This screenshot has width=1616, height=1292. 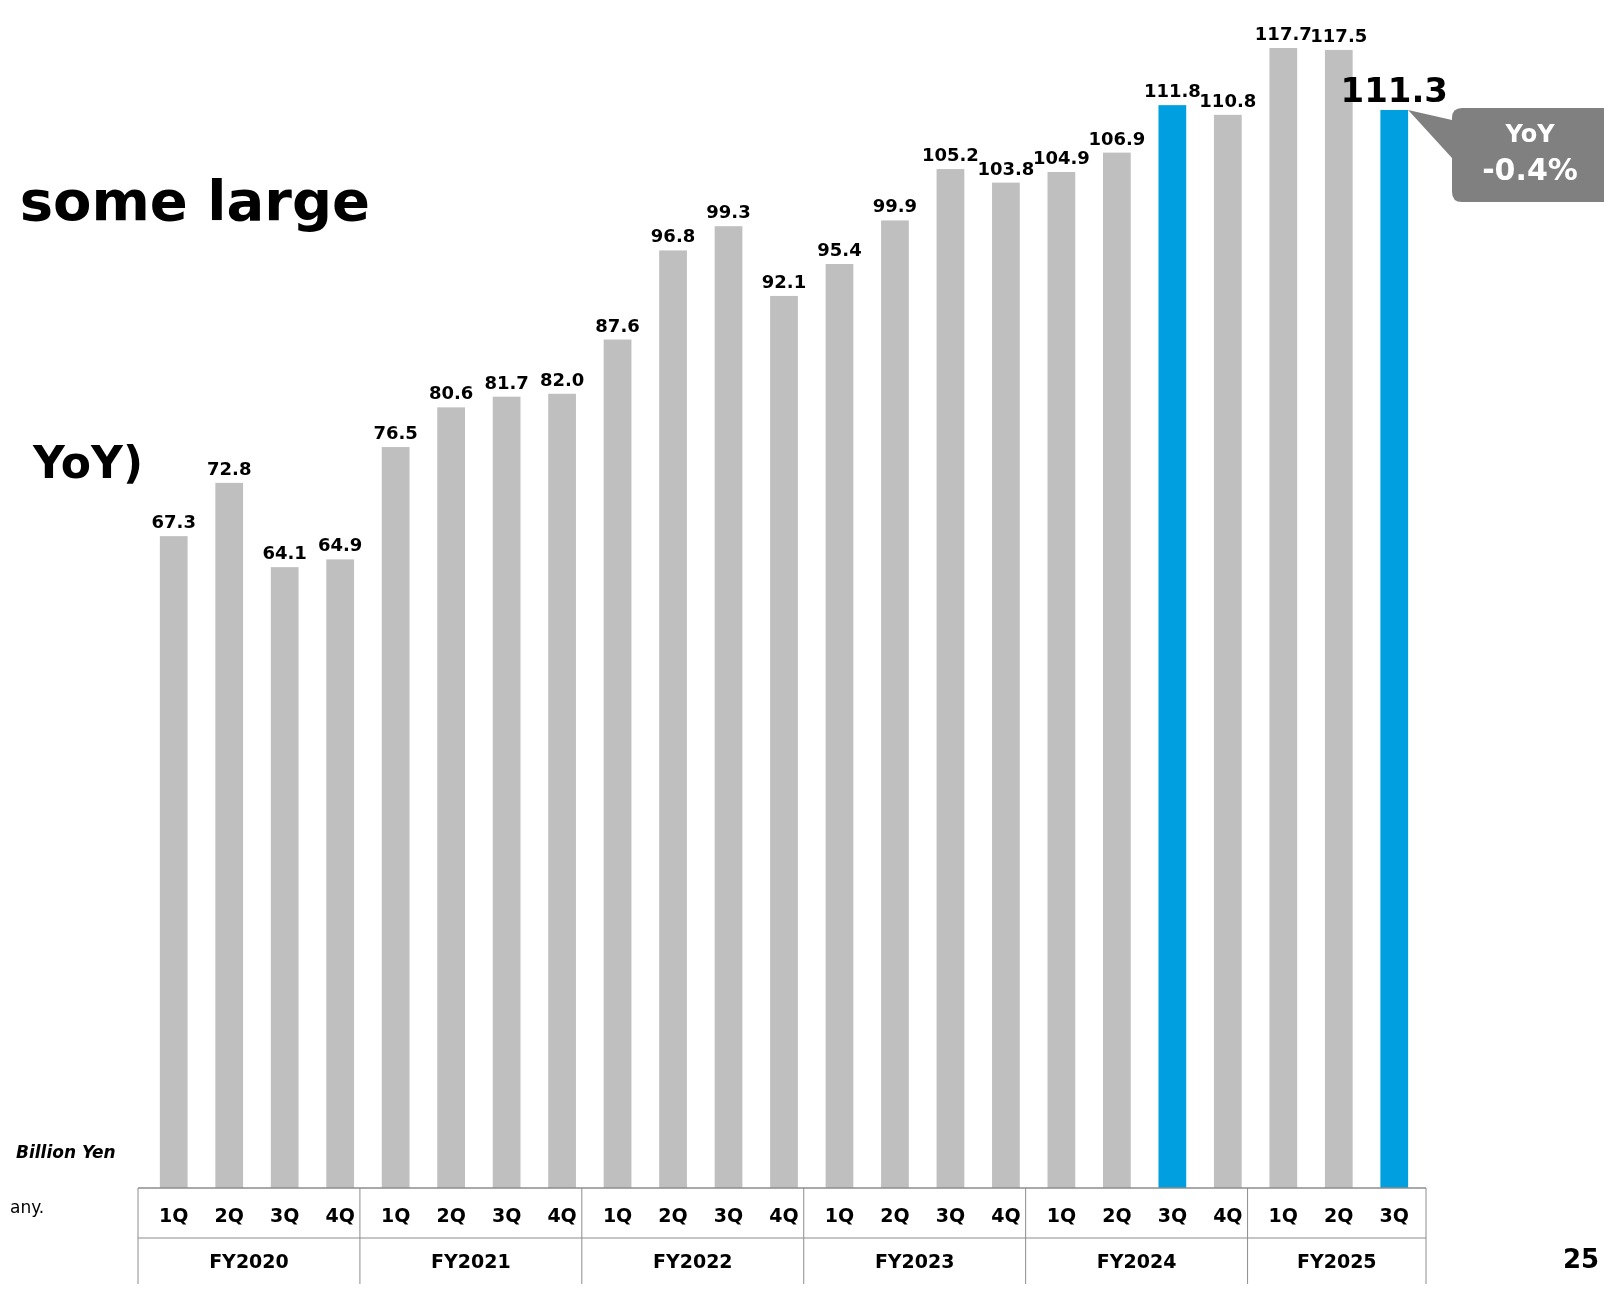 What do you see at coordinates (1581, 1259) in the screenshot?
I see `text: 25` at bounding box center [1581, 1259].